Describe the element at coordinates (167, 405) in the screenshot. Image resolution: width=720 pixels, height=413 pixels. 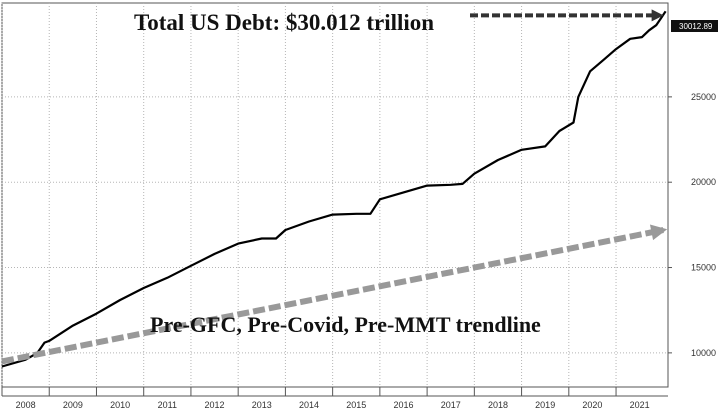
I see `x-tick-label: 2011` at that location.